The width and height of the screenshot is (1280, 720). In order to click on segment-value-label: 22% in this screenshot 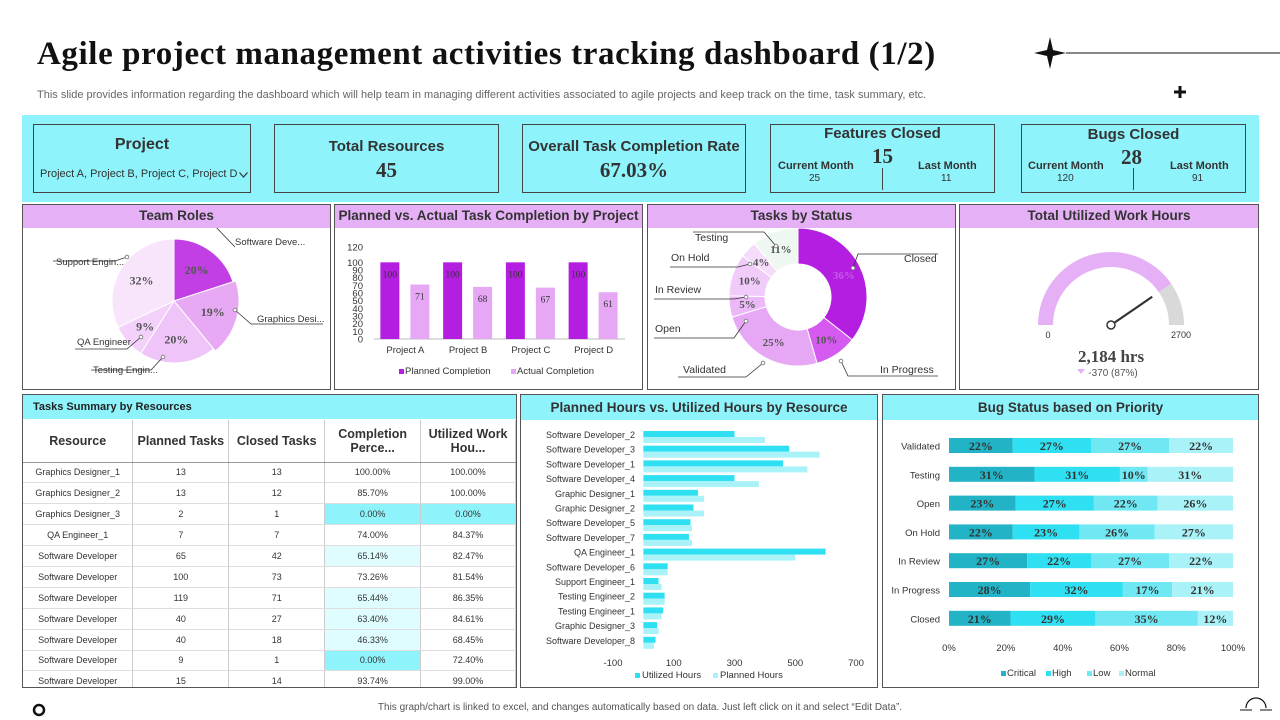, I will do `click(1126, 504)`.